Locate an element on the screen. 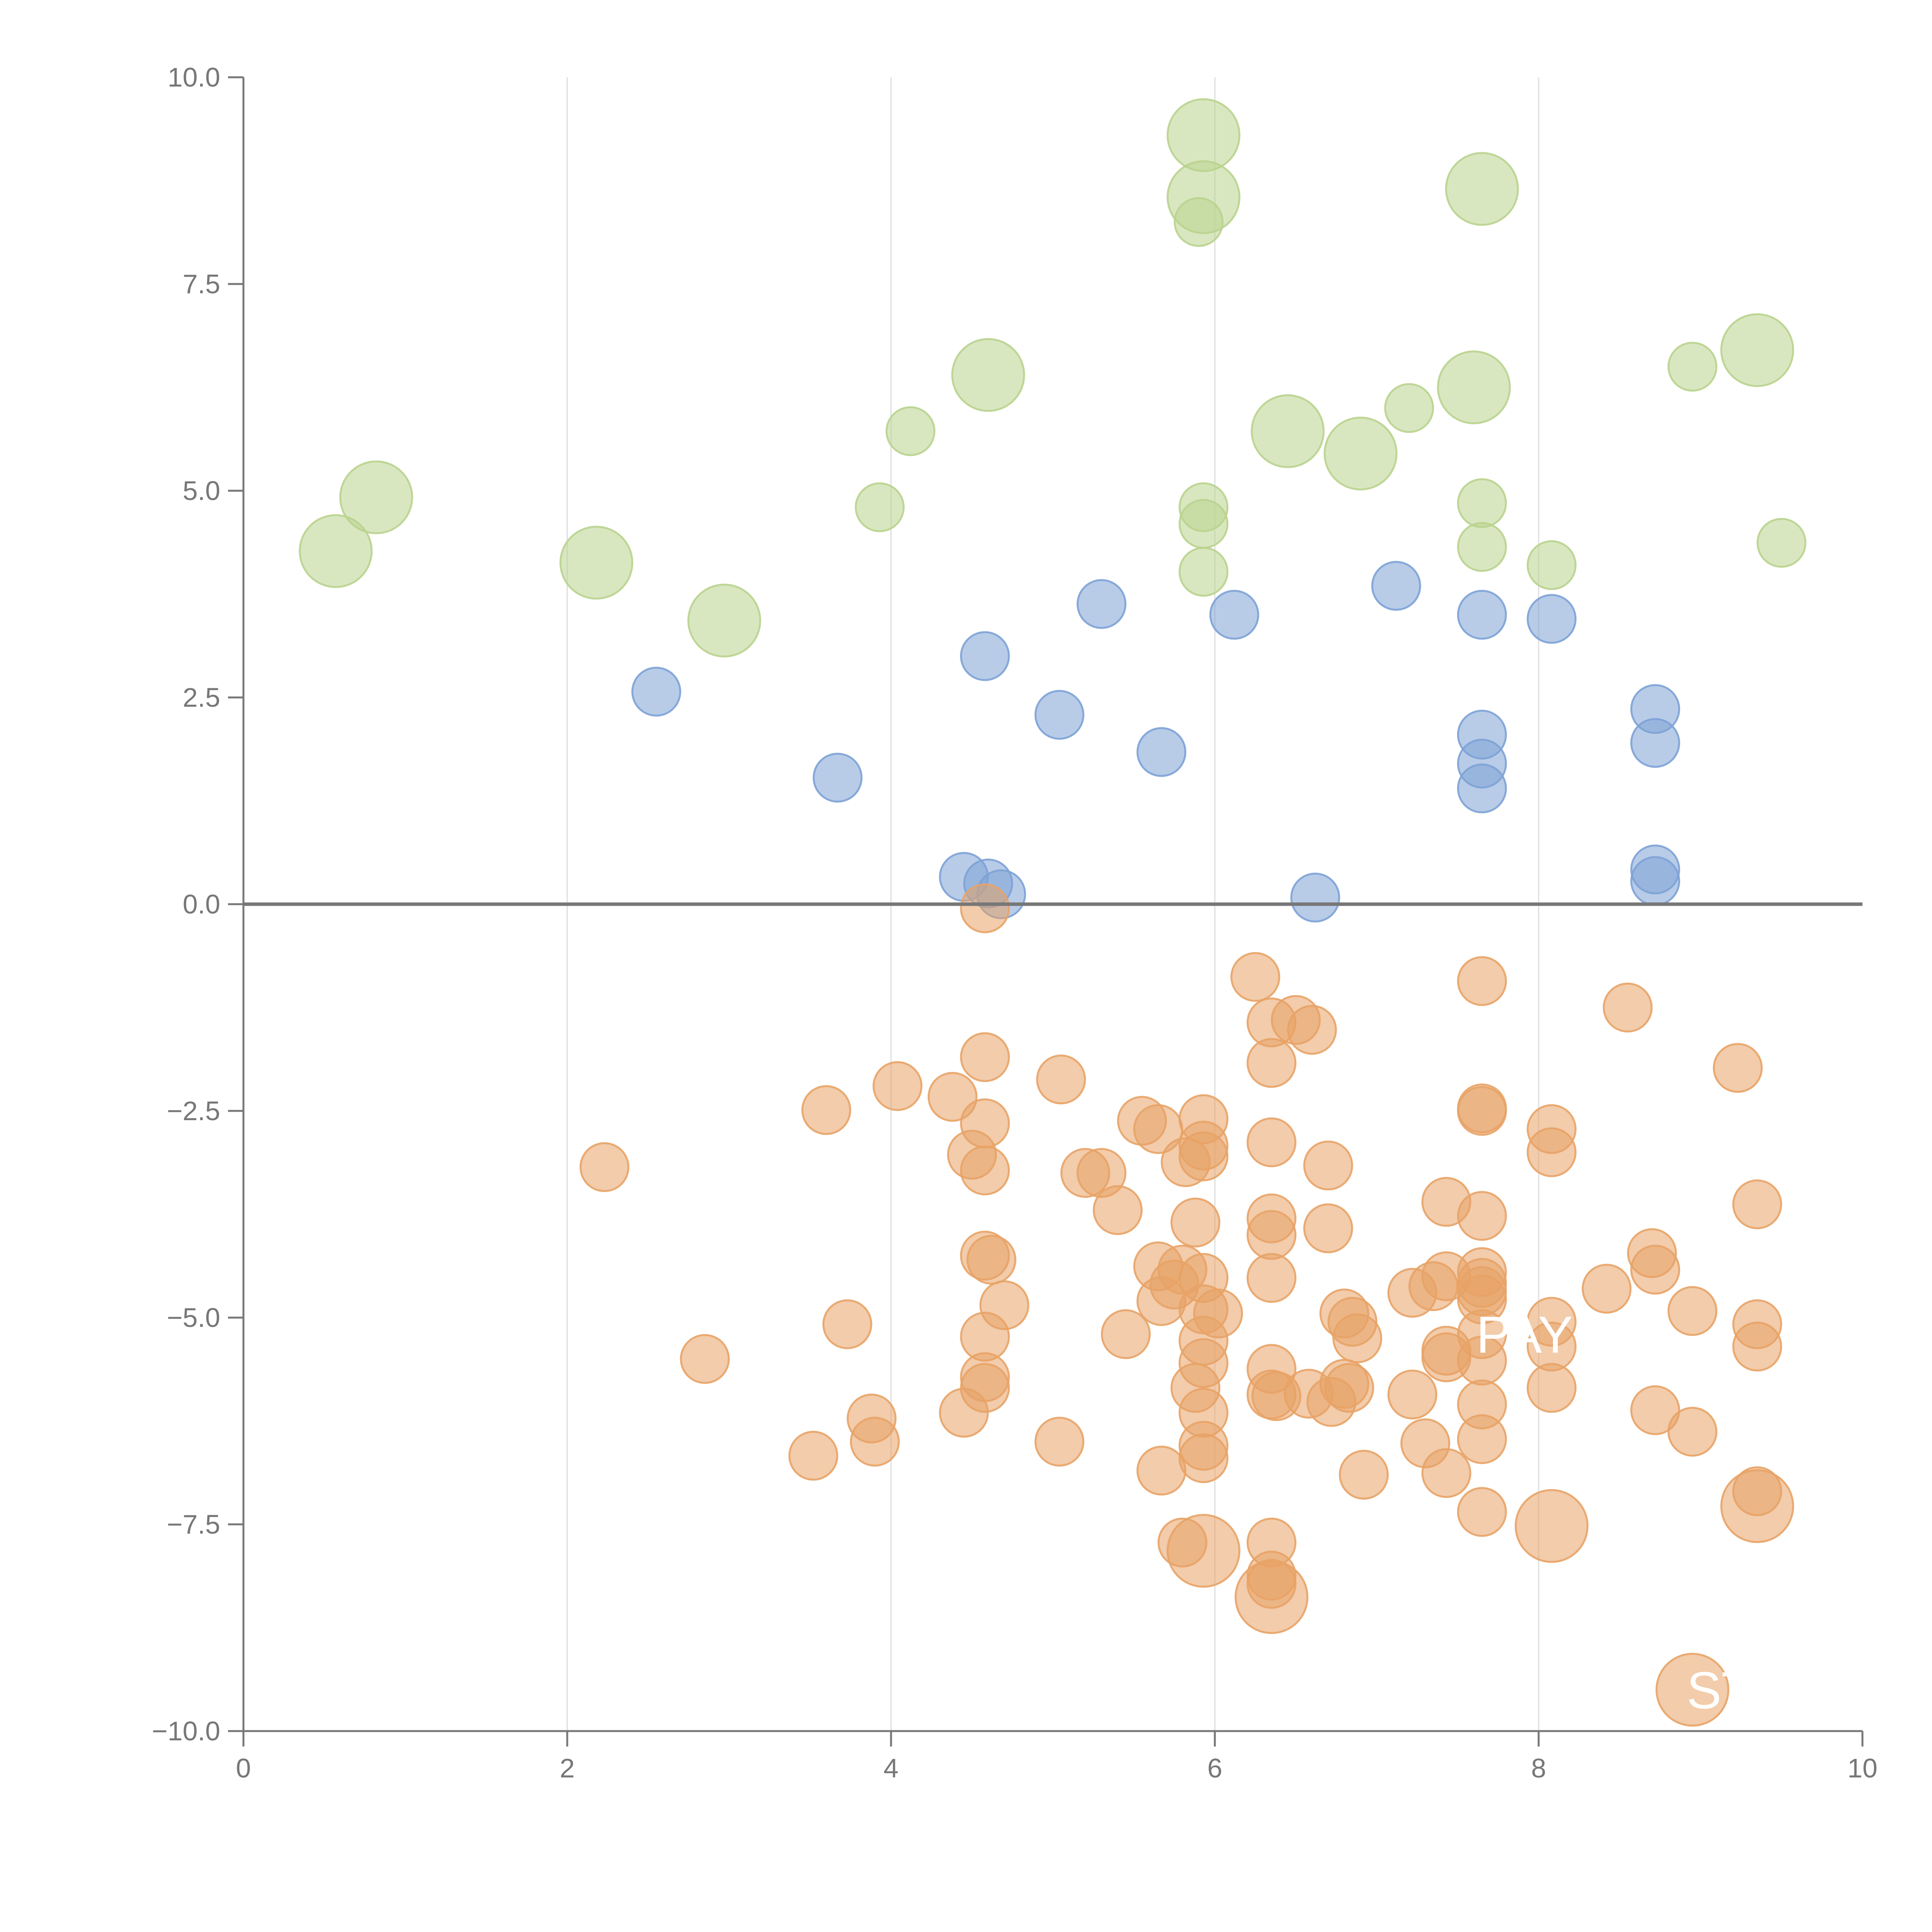 This screenshot has height=1932, width=1932. x-tick-label: 4 is located at coordinates (892, 1768).